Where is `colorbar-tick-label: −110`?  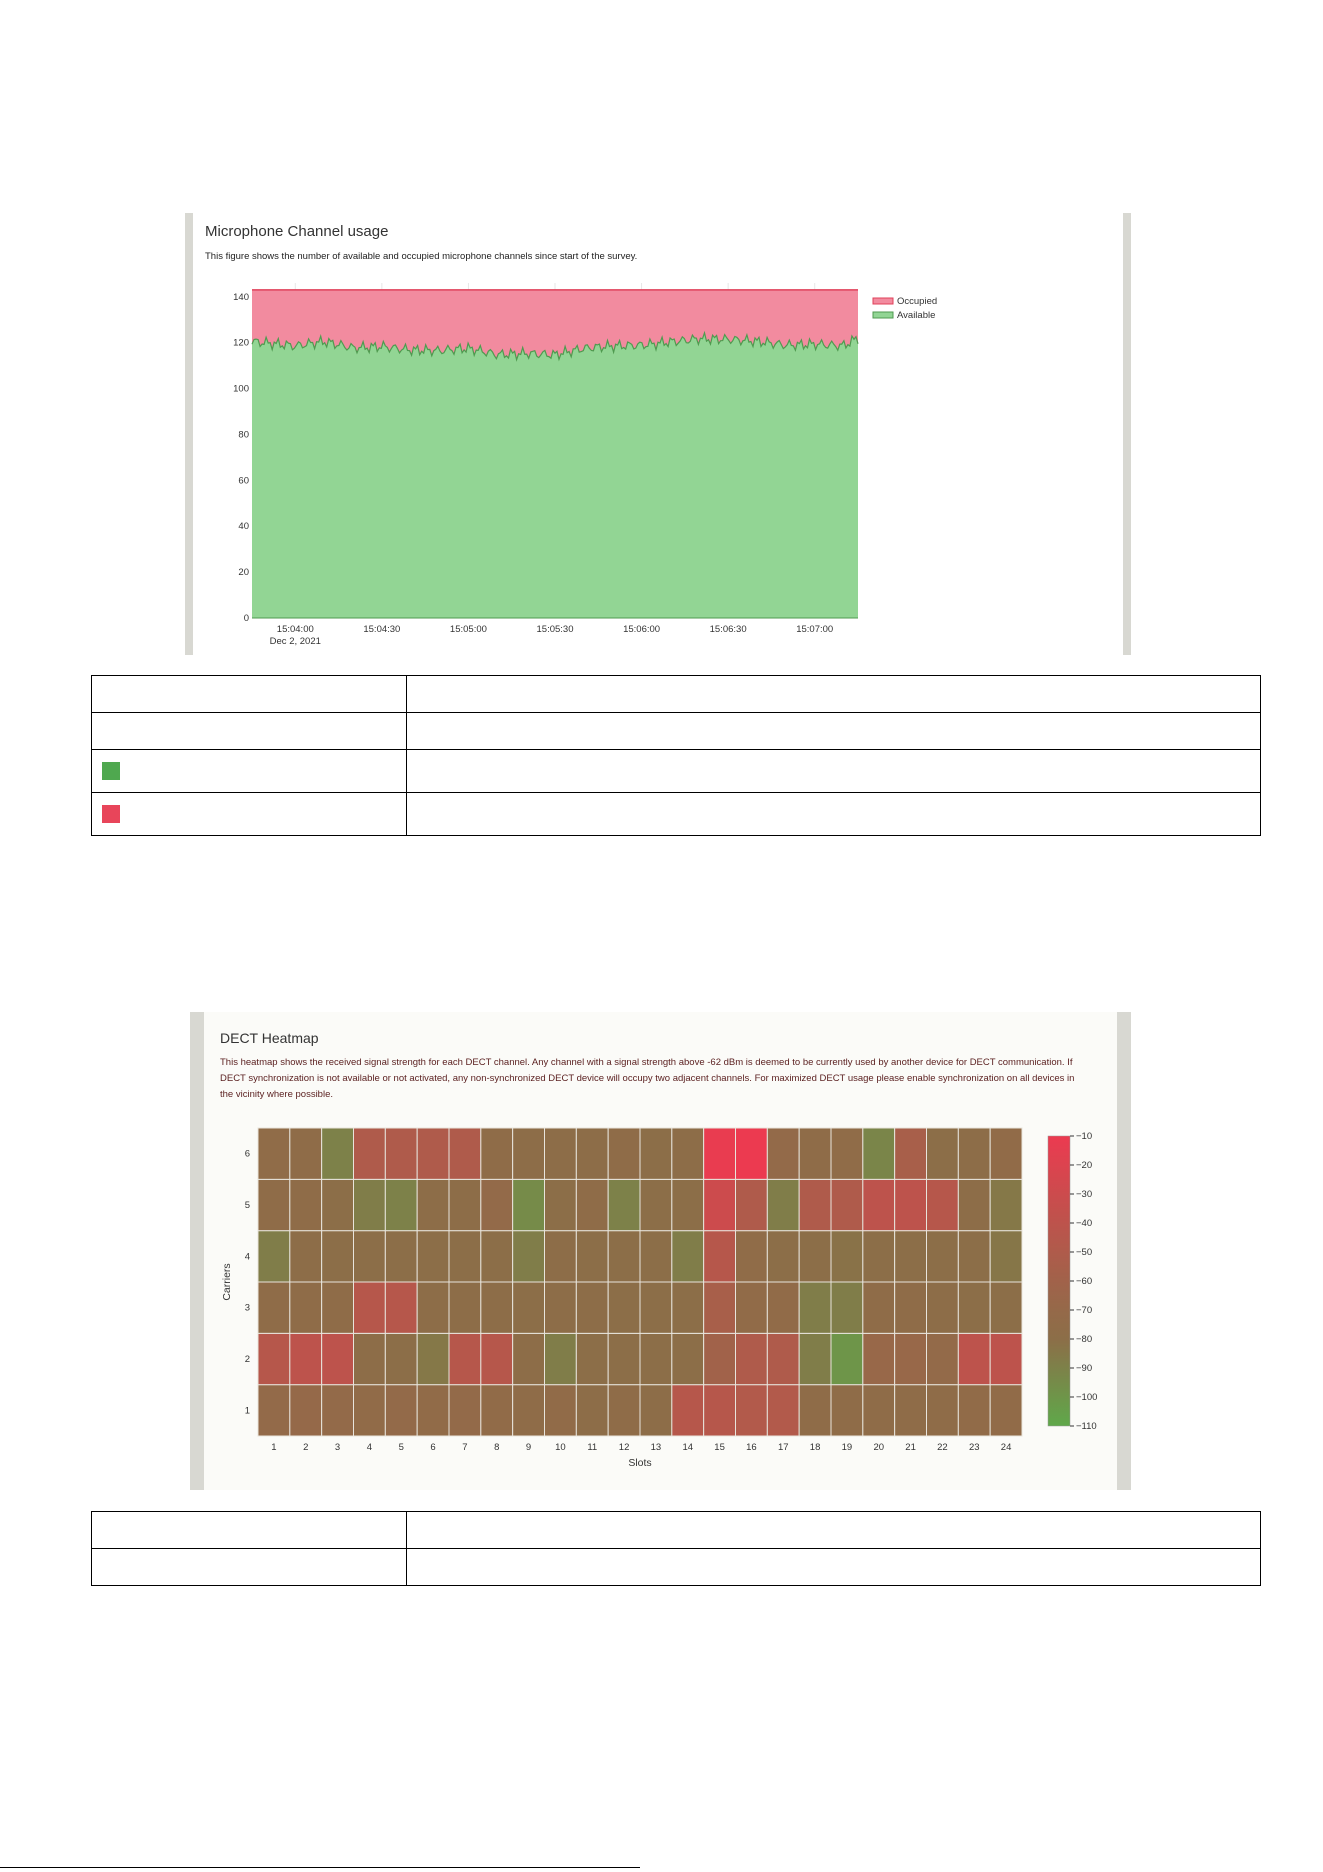 colorbar-tick-label: −110 is located at coordinates (1086, 1426).